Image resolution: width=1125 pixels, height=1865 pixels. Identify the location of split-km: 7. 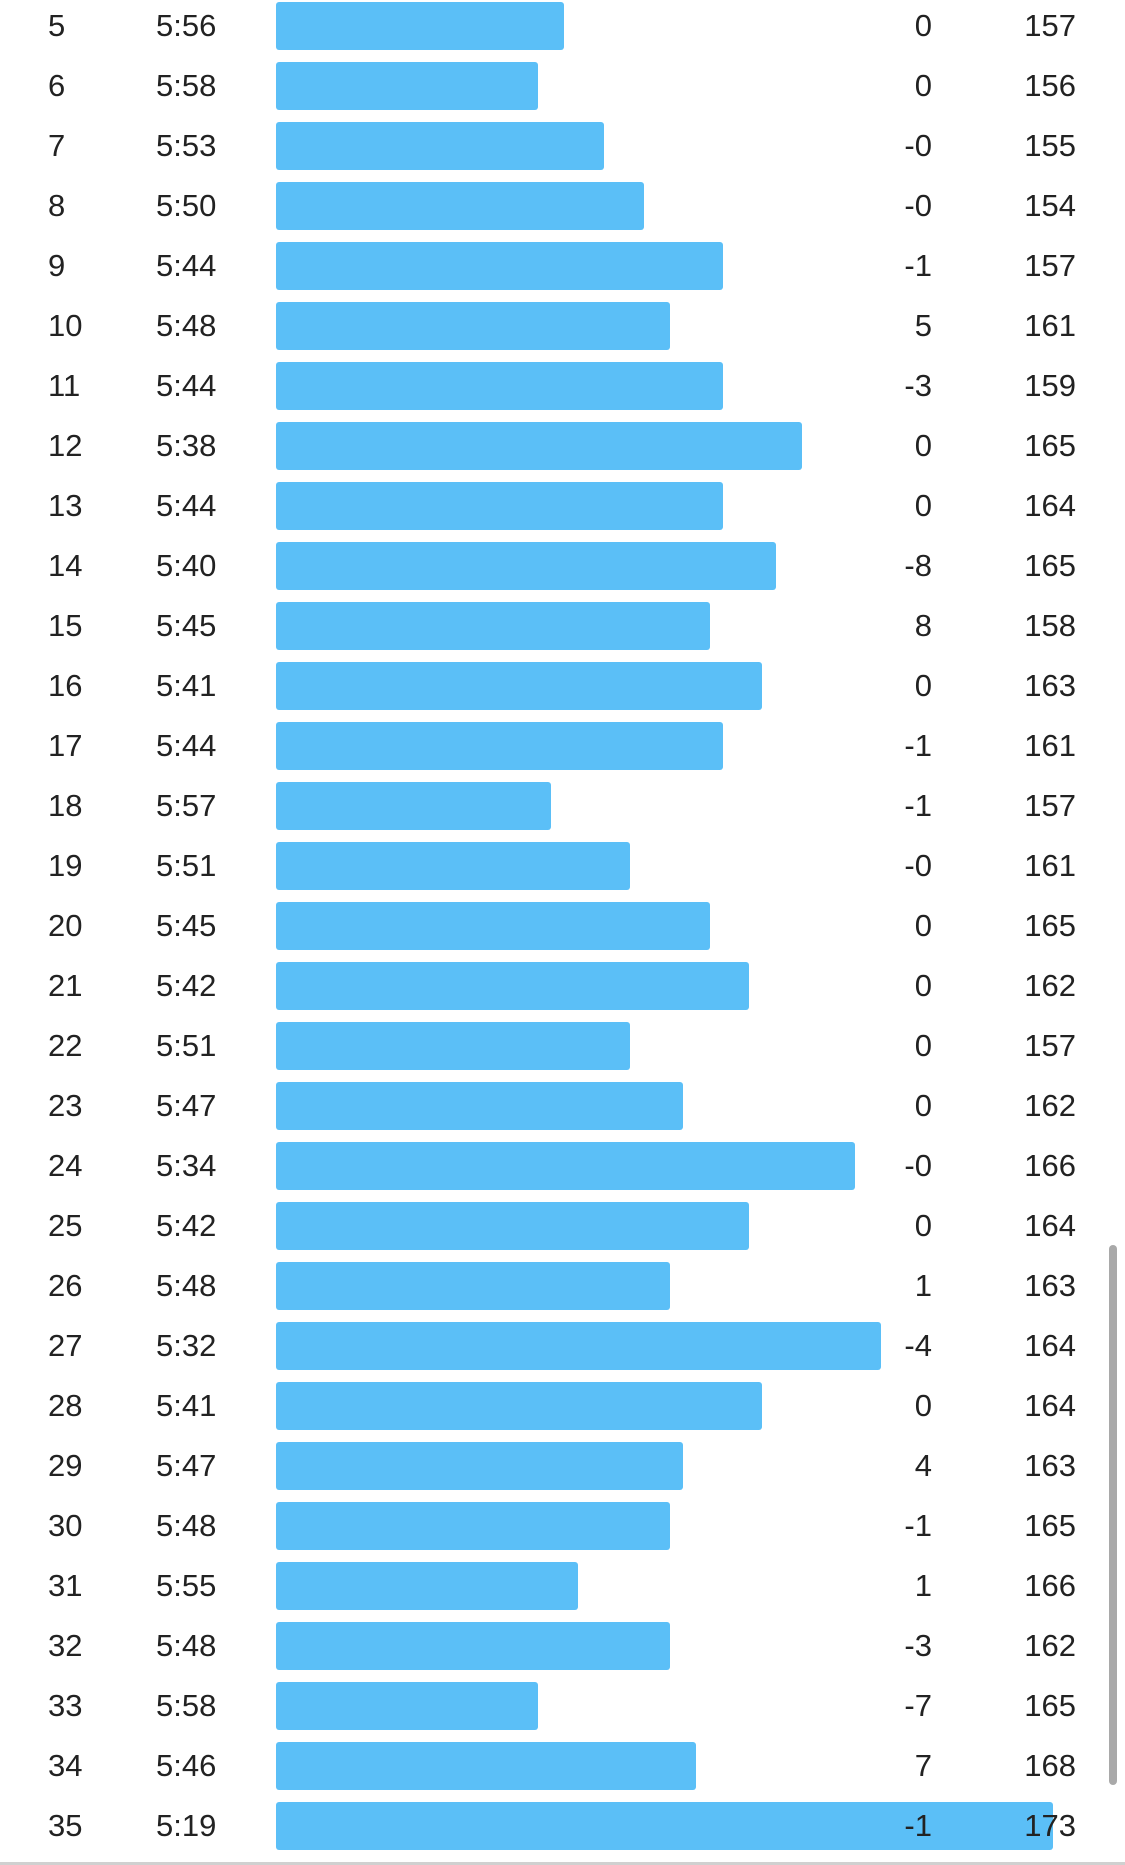
(57, 145).